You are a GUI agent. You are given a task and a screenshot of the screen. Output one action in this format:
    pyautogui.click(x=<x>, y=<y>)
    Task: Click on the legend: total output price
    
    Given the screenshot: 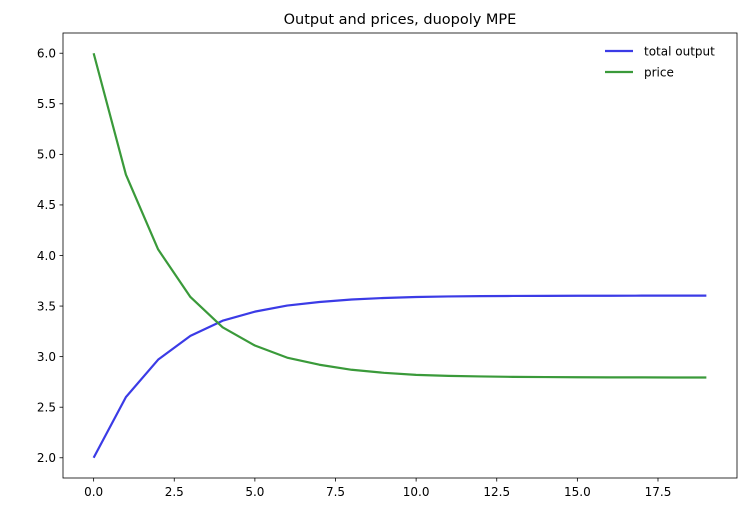 What is the action you would take?
    pyautogui.click(x=660, y=61)
    